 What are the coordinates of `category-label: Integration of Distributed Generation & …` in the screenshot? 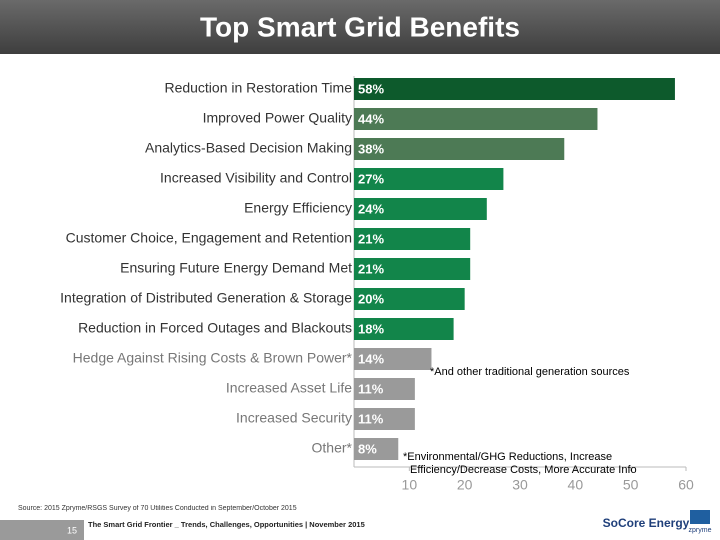 It's located at (206, 298).